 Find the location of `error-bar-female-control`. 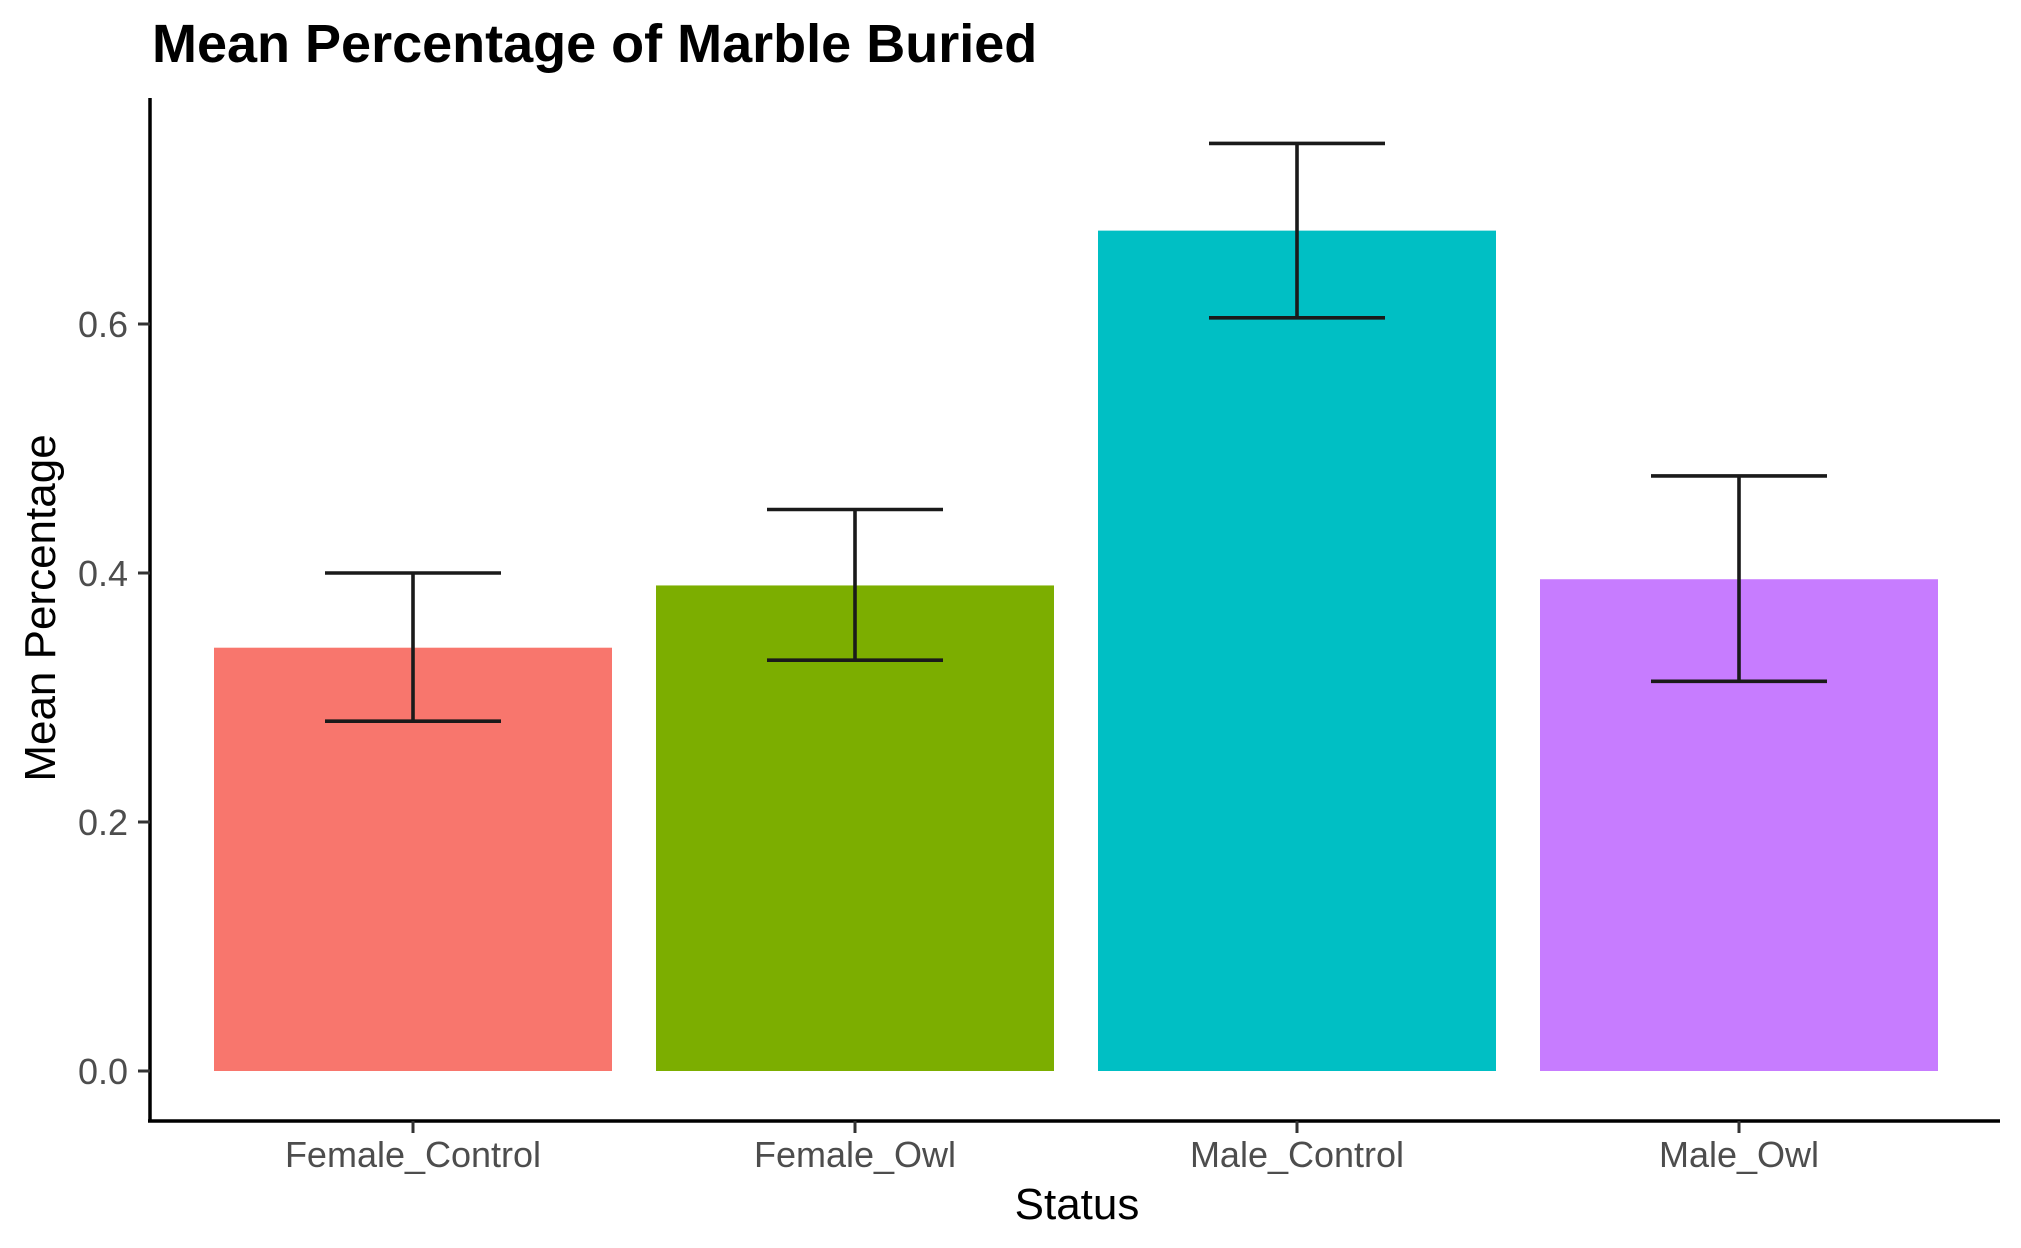

error-bar-female-control is located at coordinates (413, 647).